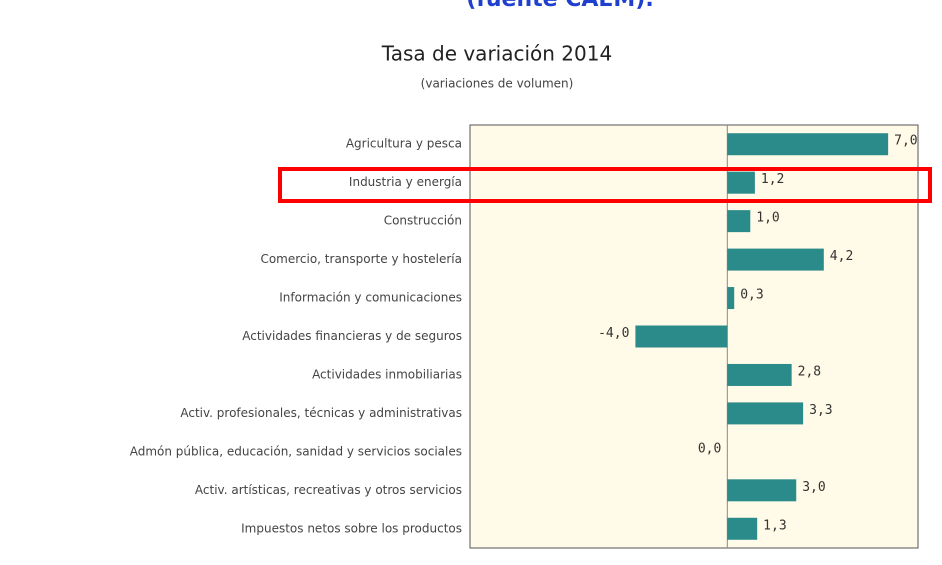  I want to click on value-label: 3,3, so click(820, 410).